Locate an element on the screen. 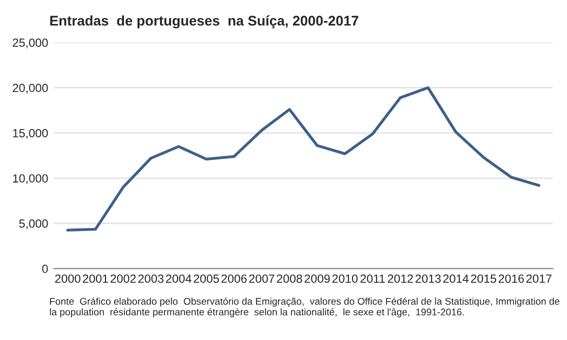 This screenshot has height=340, width=567. x-tick-label: 2017 is located at coordinates (539, 278).